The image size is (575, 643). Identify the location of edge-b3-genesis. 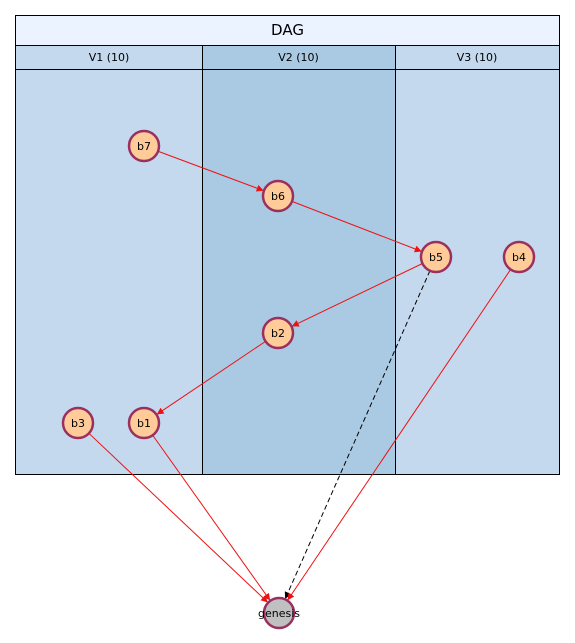
(178, 517).